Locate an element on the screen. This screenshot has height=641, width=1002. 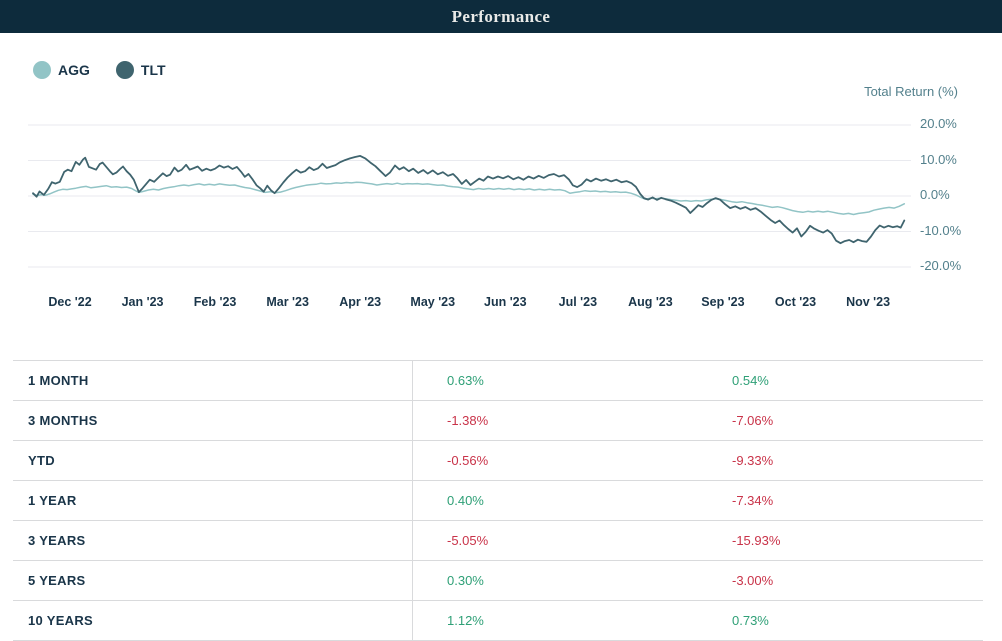
row-values: -0.56% -9.33% is located at coordinates (697, 460).